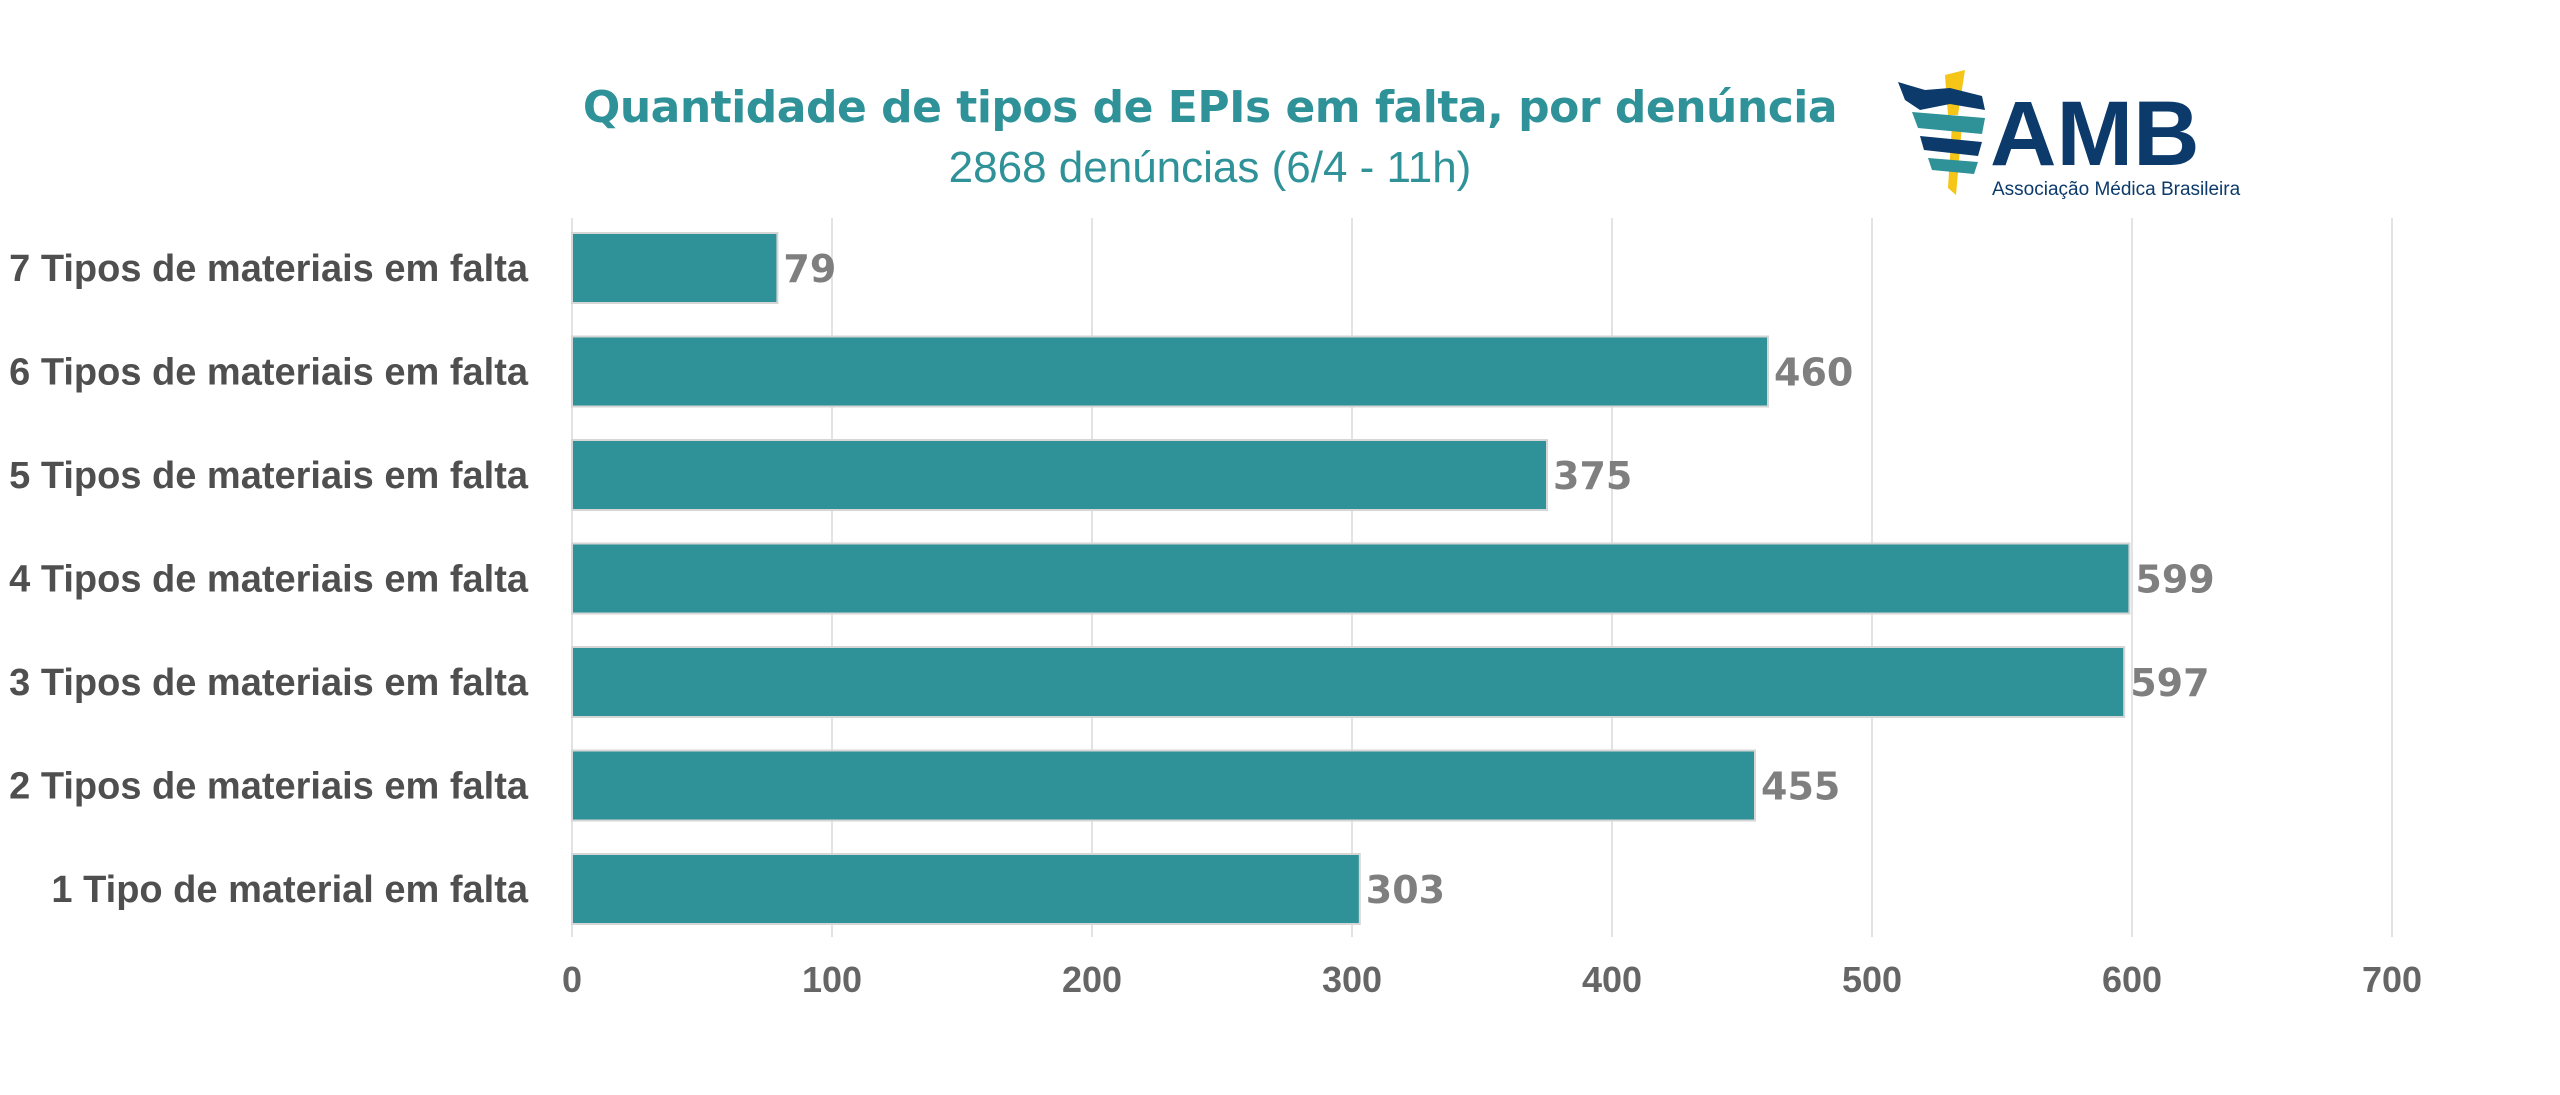 This screenshot has width=2560, height=1095. What do you see at coordinates (1352, 979) in the screenshot?
I see `x-tick-label: 300` at bounding box center [1352, 979].